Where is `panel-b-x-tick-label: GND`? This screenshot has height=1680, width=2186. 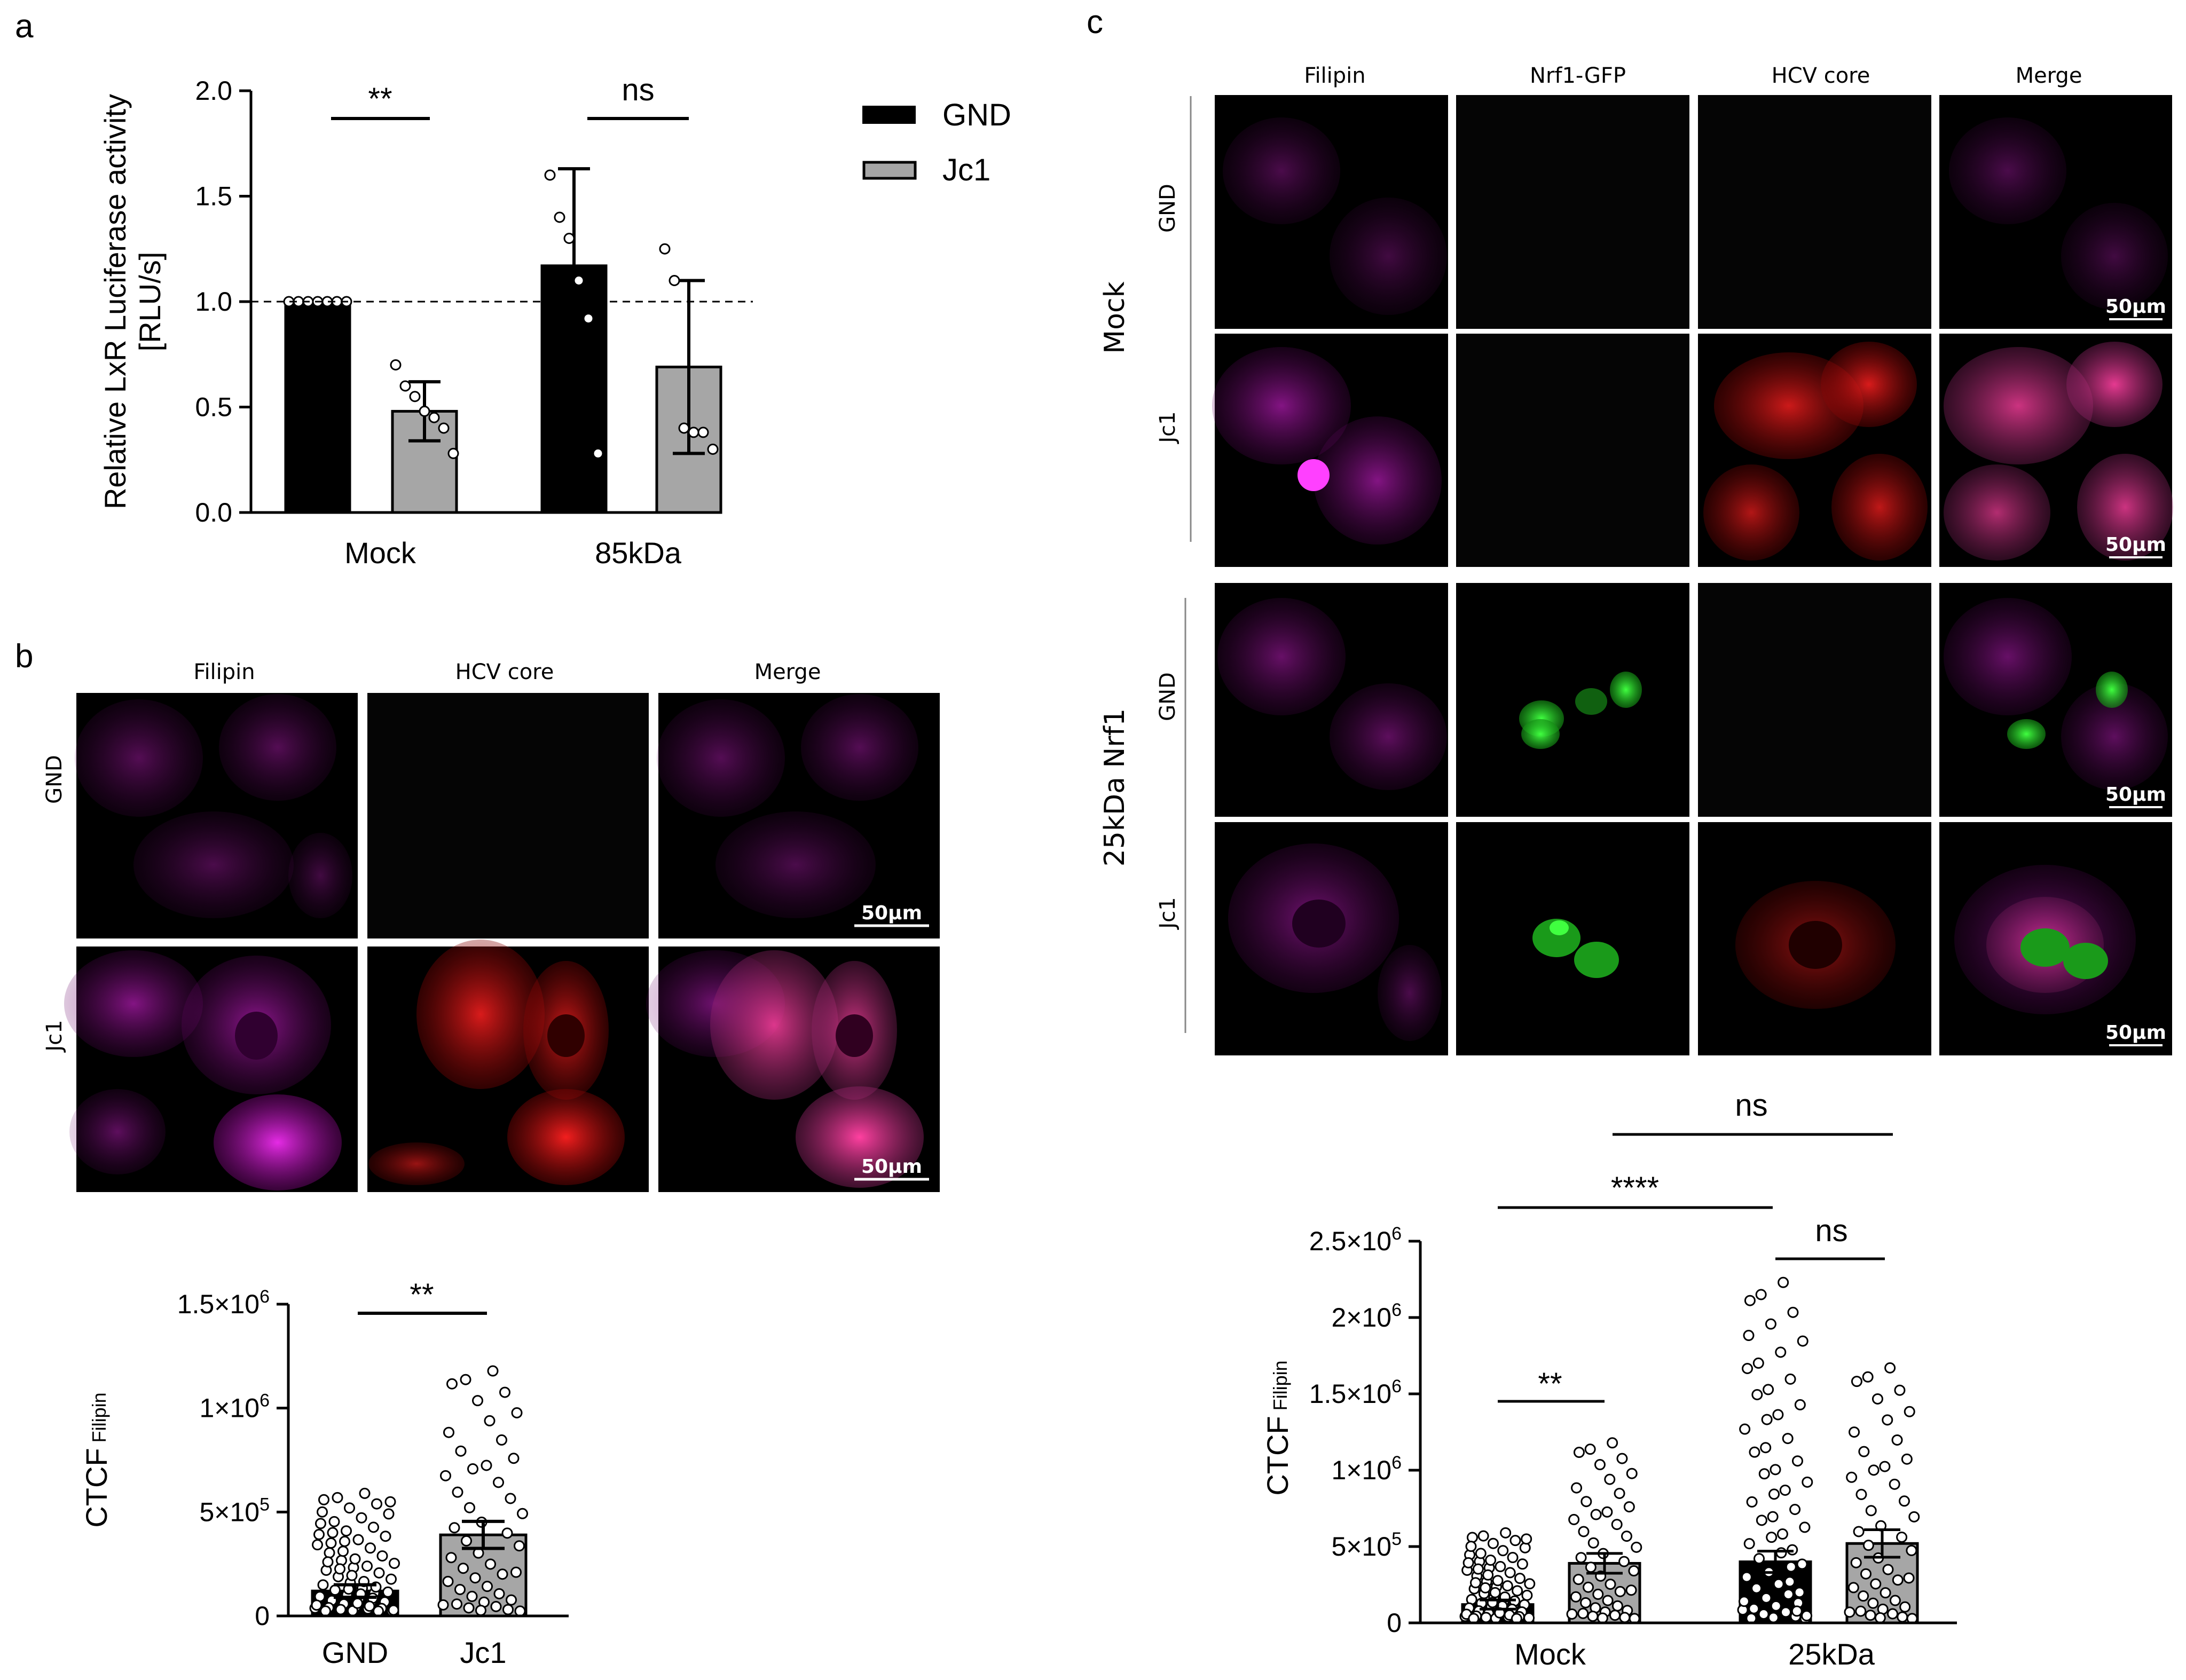 panel-b-x-tick-label: GND is located at coordinates (355, 1653).